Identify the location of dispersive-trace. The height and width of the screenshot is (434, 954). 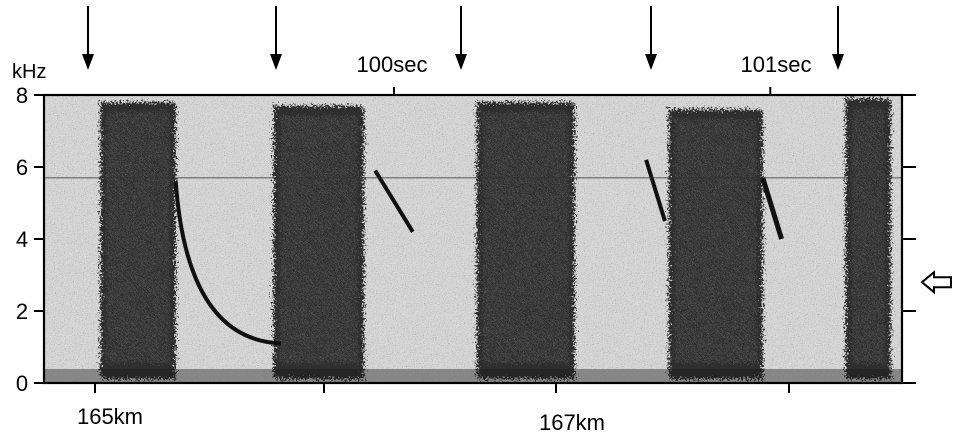
(227, 263).